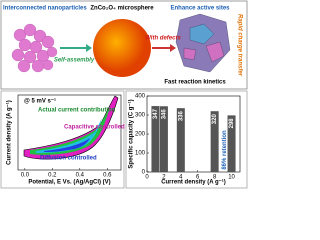  What do you see at coordinates (181, 115) in the screenshot?
I see `value-label: 336` at bounding box center [181, 115].